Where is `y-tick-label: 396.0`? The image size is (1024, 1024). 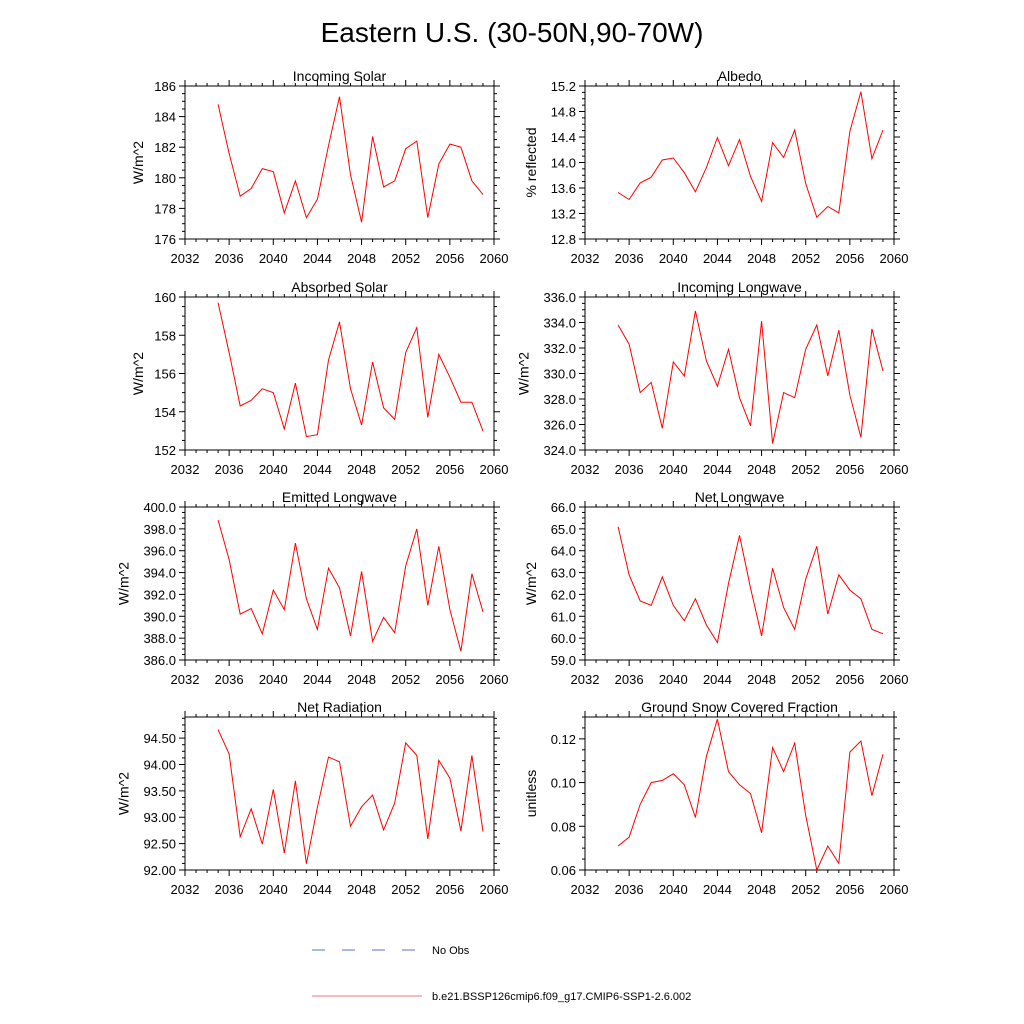
y-tick-label: 396.0 is located at coordinates (159, 551).